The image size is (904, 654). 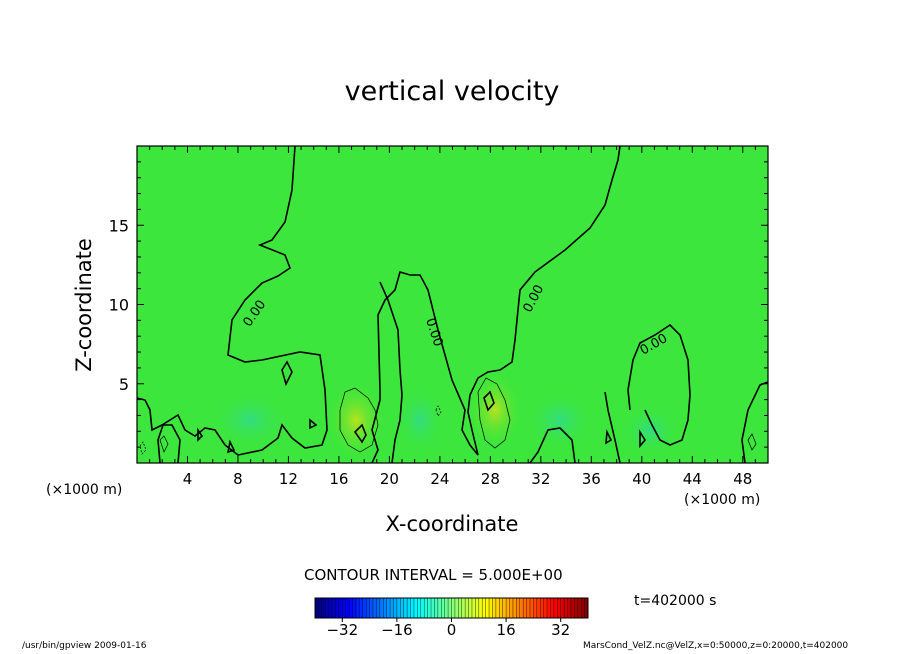 I want to click on colorbar-tick-label: 32, so click(x=560, y=630).